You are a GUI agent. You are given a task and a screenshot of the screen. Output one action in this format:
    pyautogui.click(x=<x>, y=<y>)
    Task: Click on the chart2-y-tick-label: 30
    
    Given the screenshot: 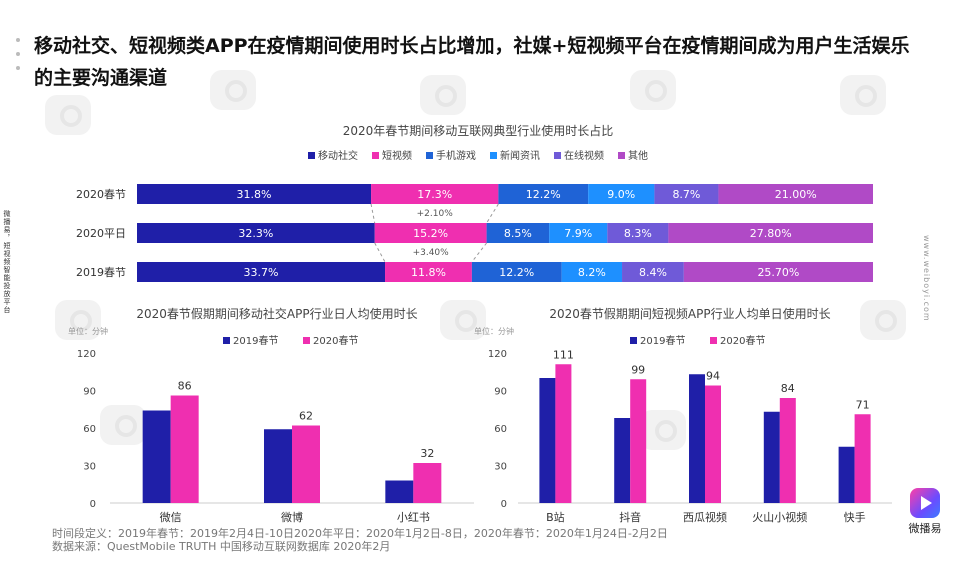 What is the action you would take?
    pyautogui.click(x=89, y=467)
    